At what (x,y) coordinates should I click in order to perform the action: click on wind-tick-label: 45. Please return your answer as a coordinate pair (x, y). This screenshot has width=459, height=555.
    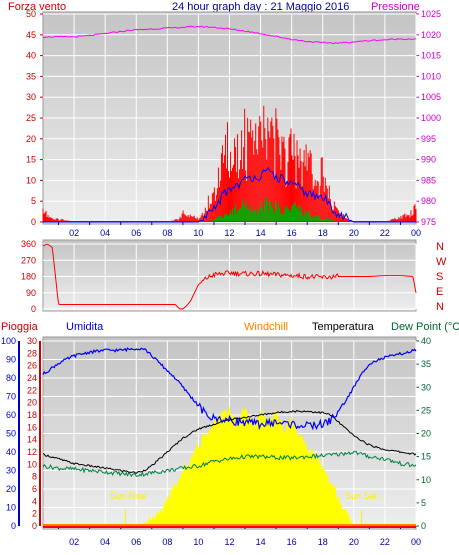
    Looking at the image, I should click on (31, 35).